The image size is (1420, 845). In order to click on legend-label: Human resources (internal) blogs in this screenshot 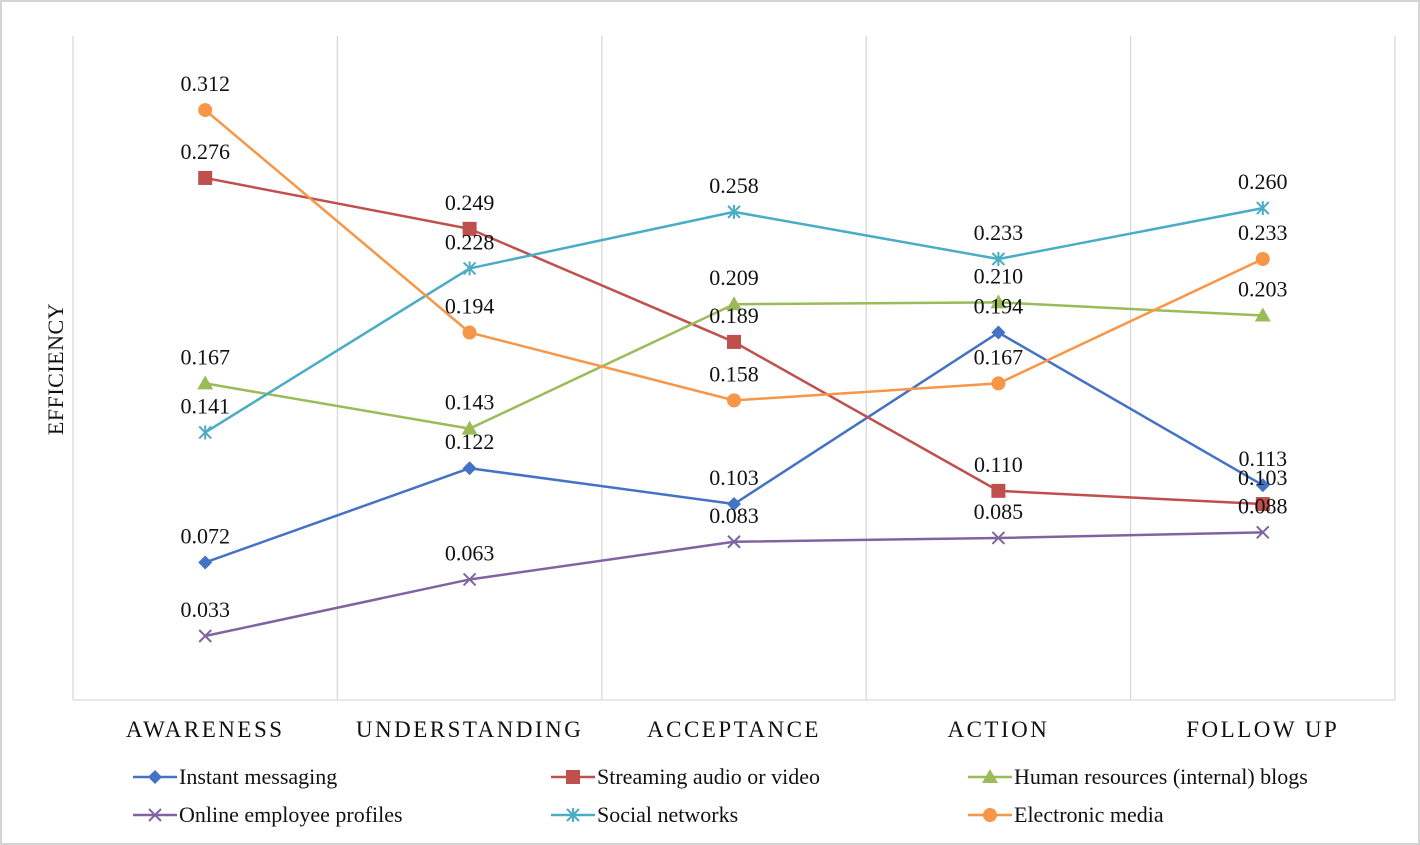, I will do `click(1161, 776)`.